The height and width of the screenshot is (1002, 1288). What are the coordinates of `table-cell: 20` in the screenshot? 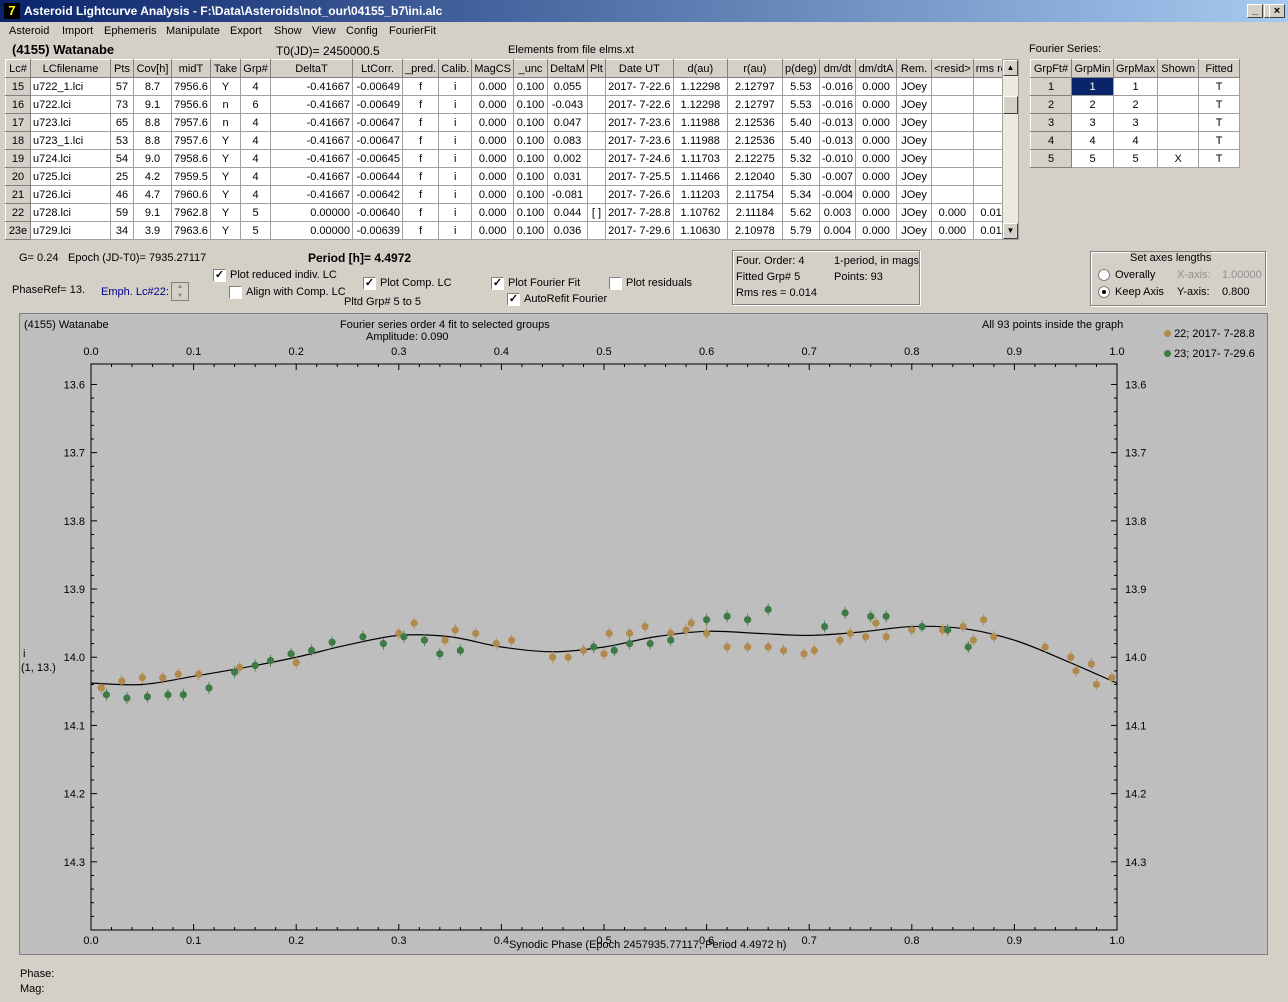 It's located at (18, 176).